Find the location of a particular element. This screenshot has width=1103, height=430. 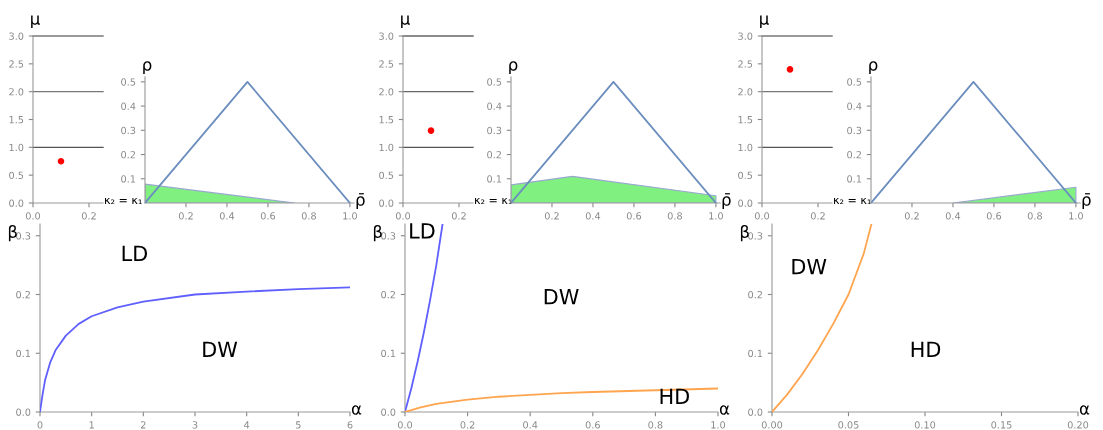

x-tick-label: 3 is located at coordinates (195, 425).